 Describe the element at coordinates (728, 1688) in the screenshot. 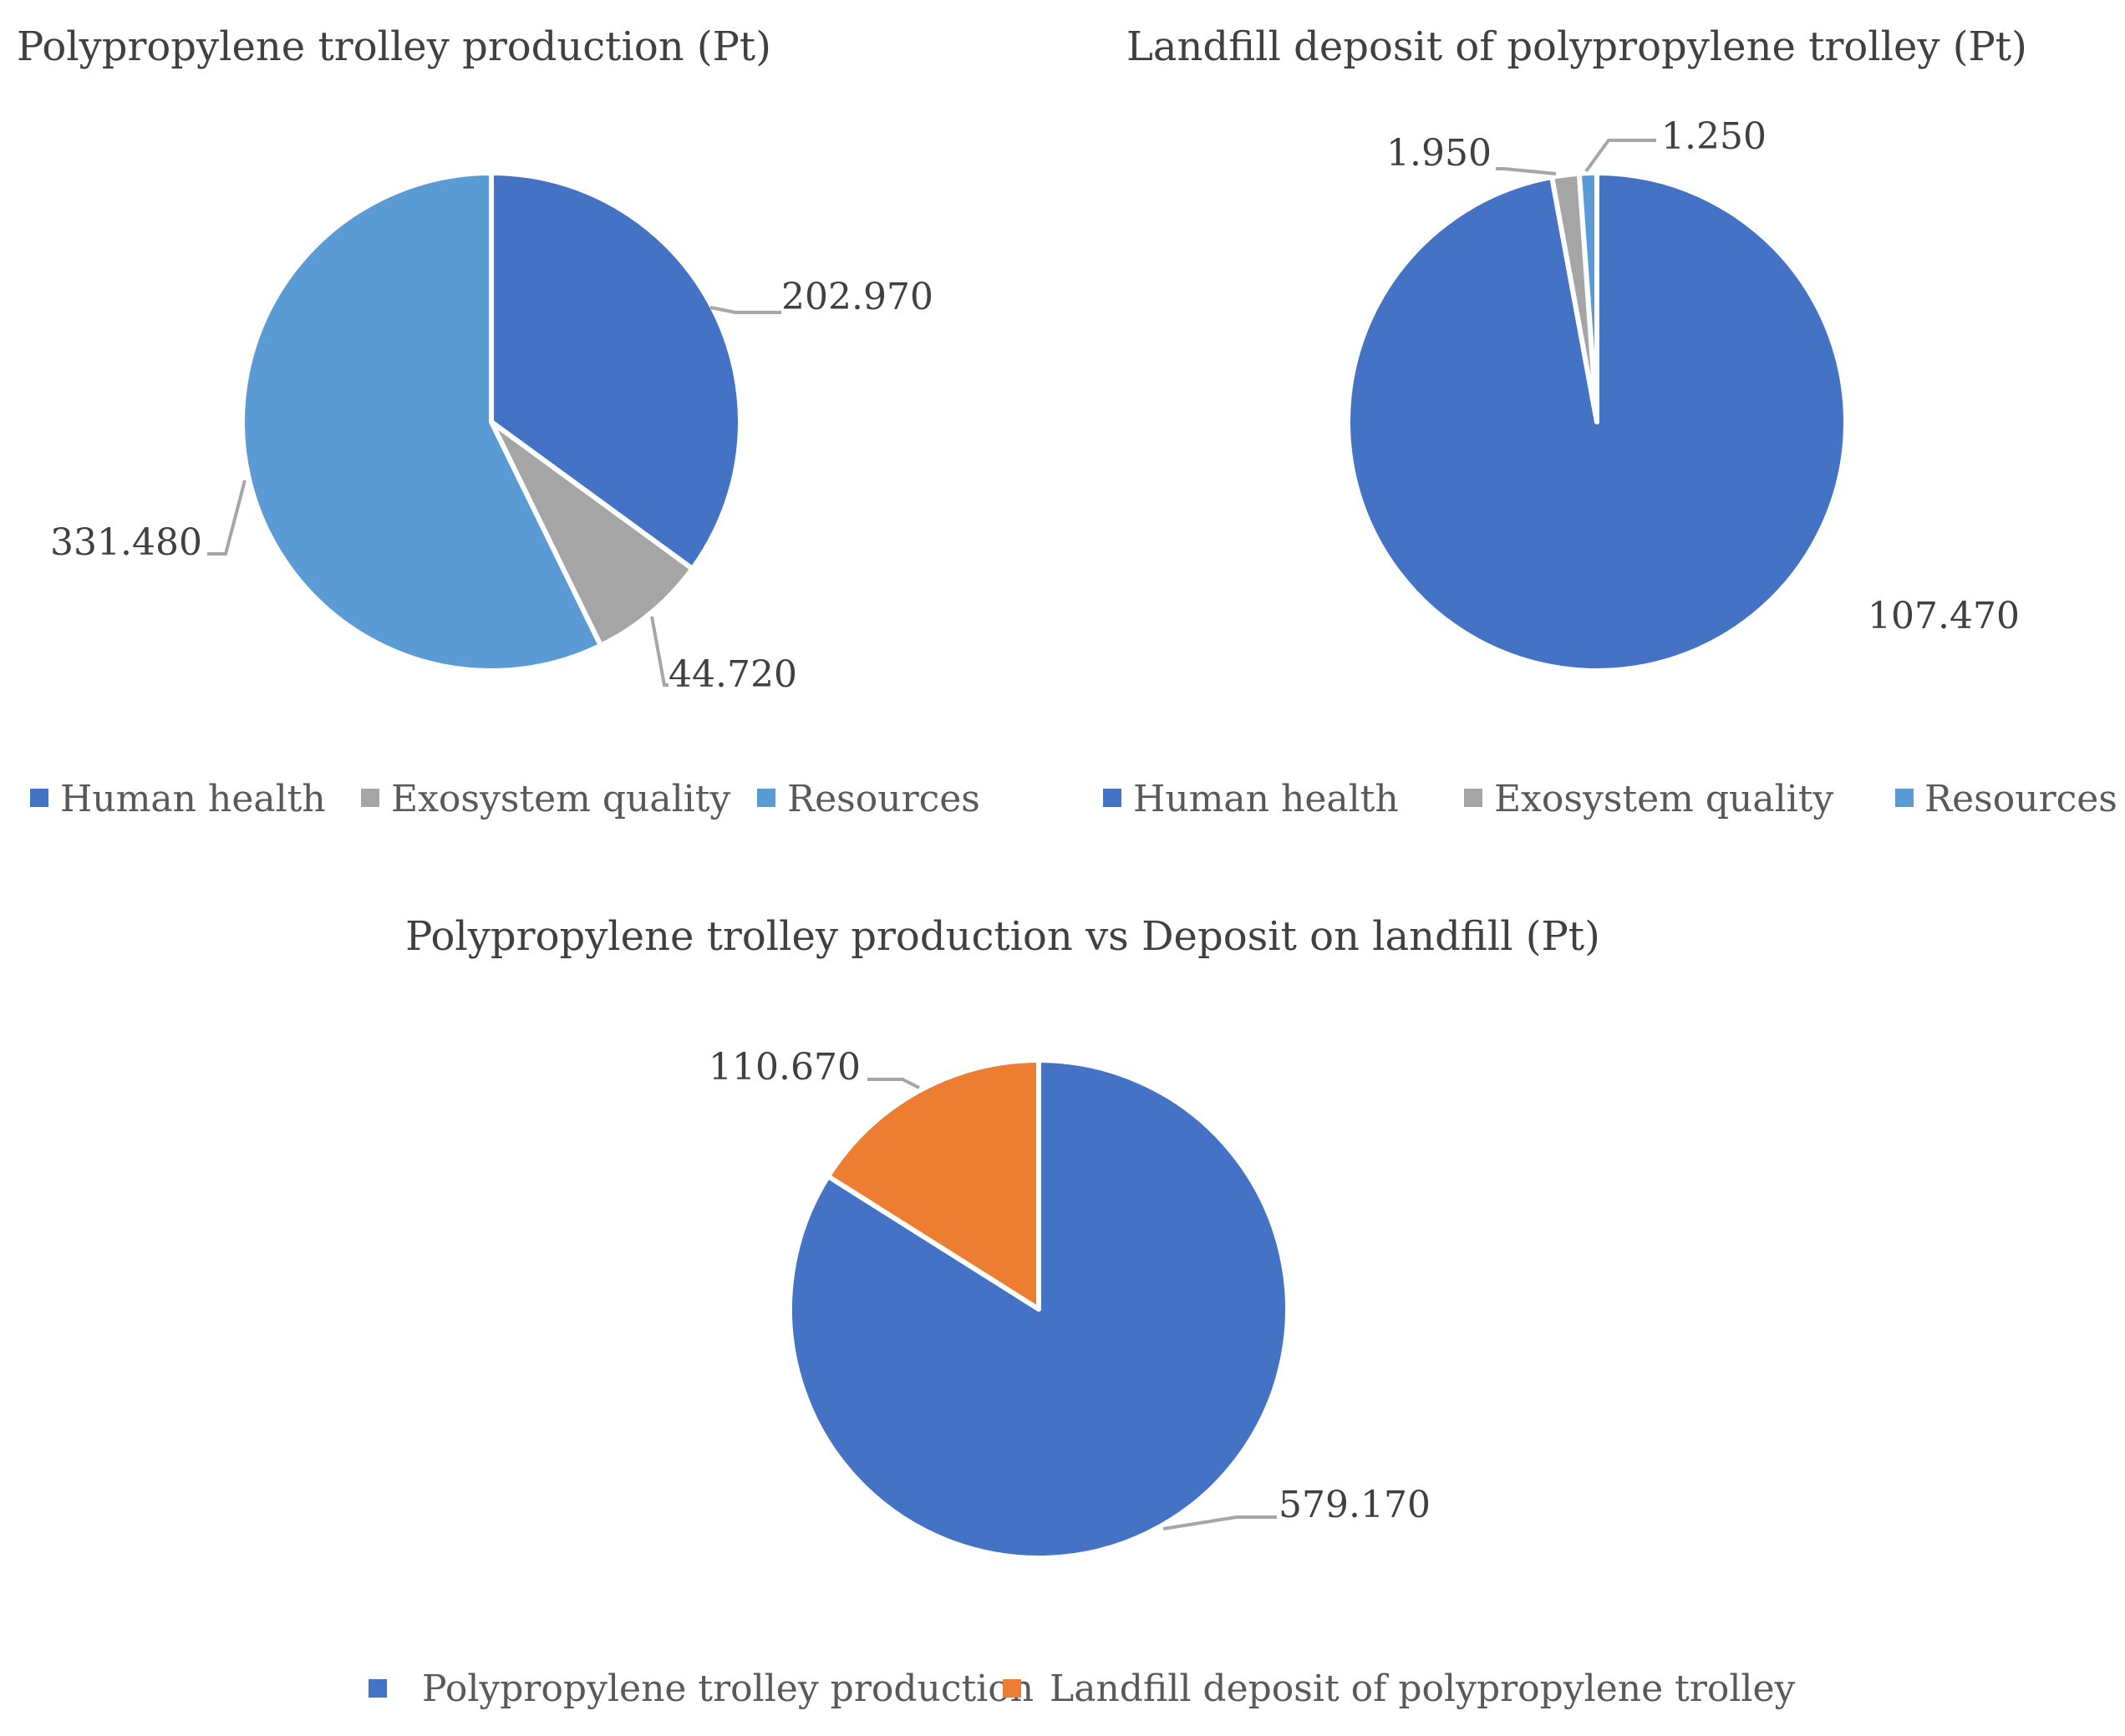

I see `legend-label: Polypropylene trolley production` at that location.